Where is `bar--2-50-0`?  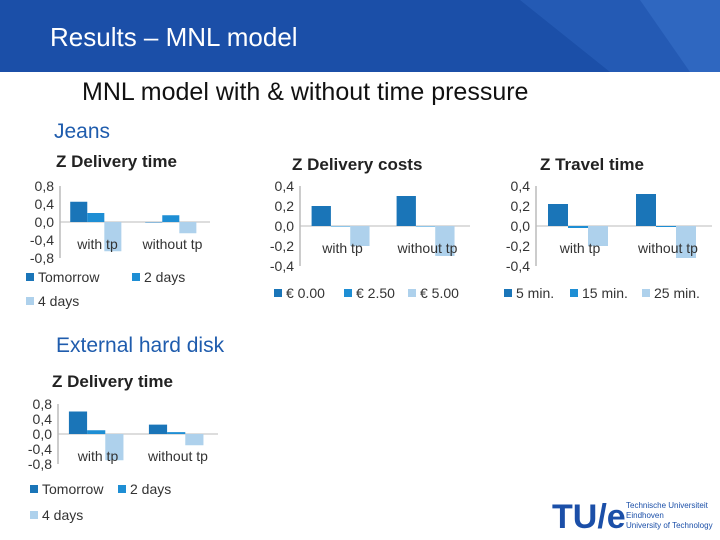
bar--2-50-0 is located at coordinates (340, 226).